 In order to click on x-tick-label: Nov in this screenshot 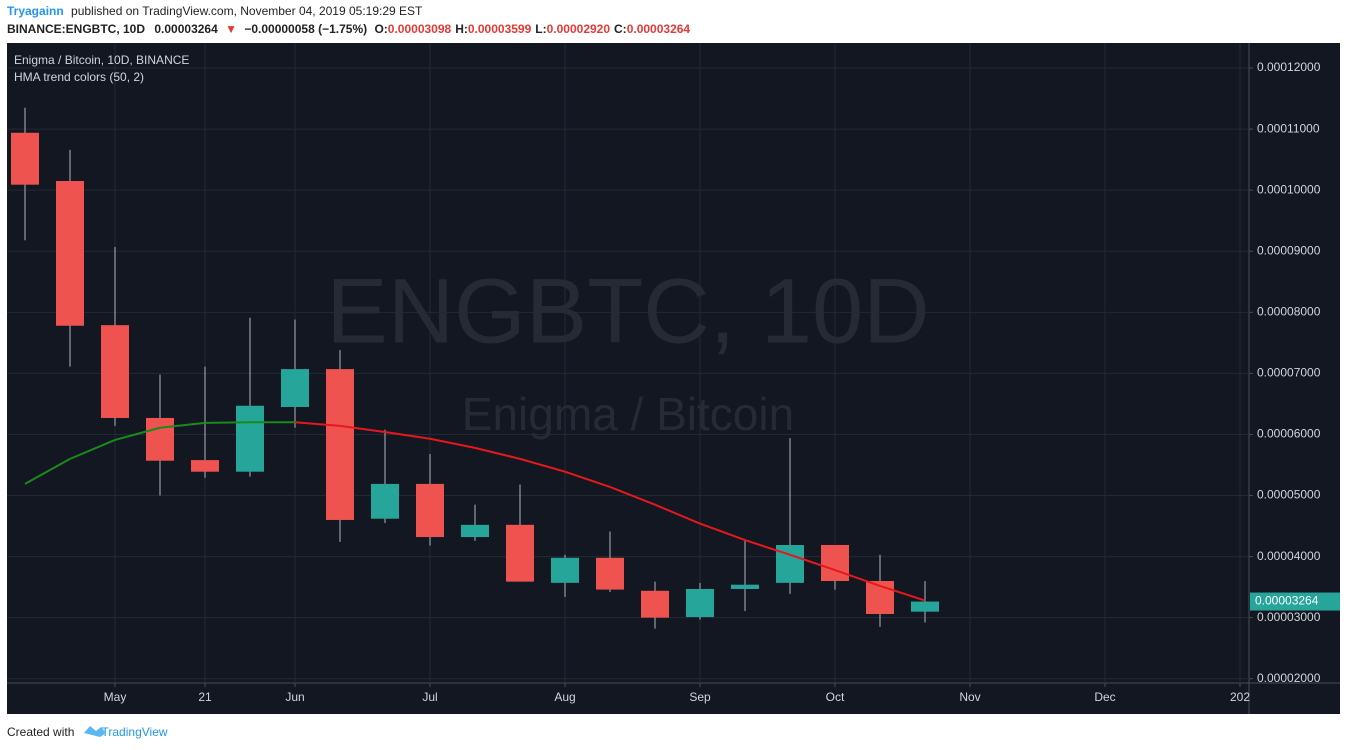, I will do `click(969, 697)`.